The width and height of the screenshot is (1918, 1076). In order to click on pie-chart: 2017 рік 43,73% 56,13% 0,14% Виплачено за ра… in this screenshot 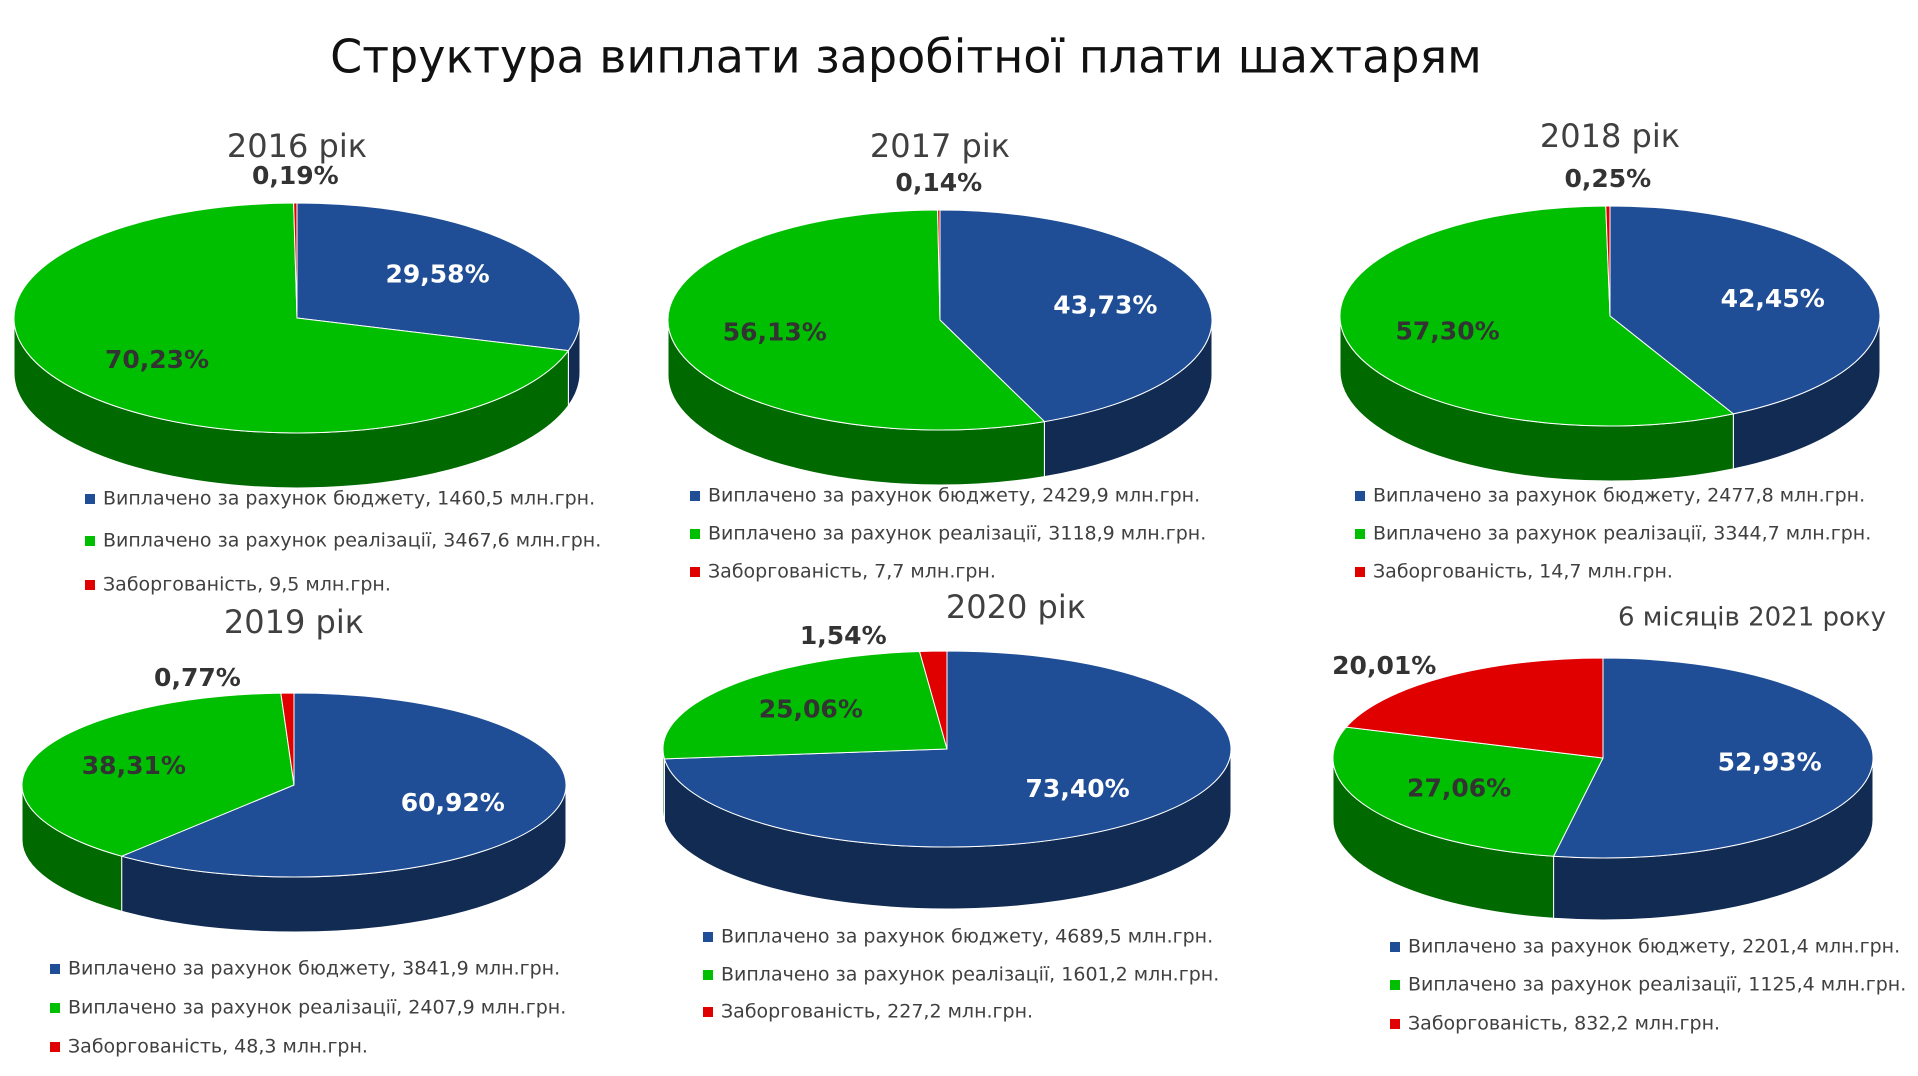, I will do `click(940, 355)`.